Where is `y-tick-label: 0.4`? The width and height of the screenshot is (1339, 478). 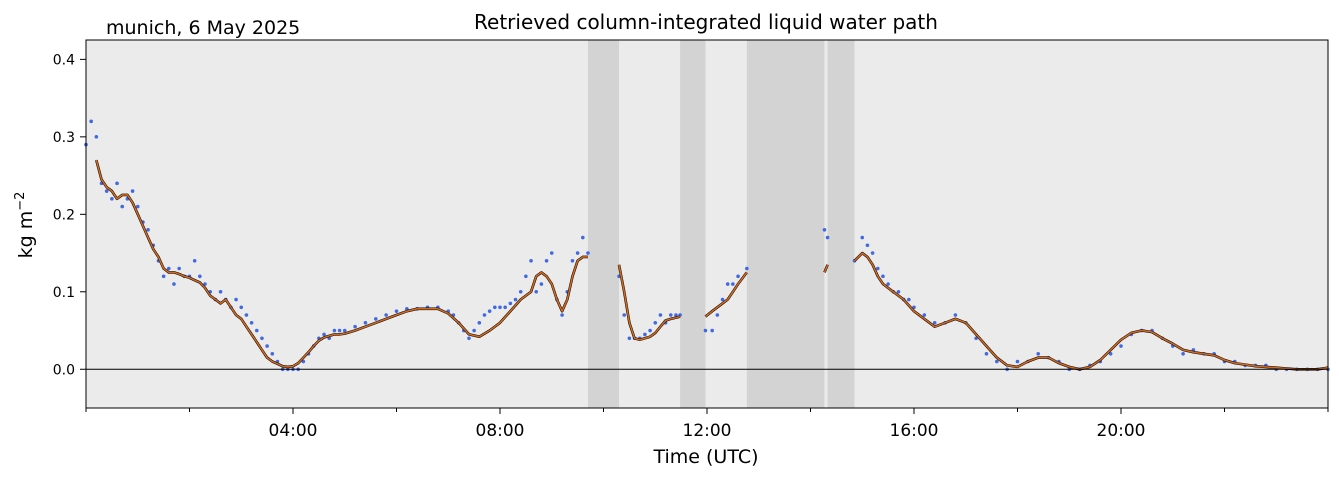
y-tick-label: 0.4 is located at coordinates (64, 60).